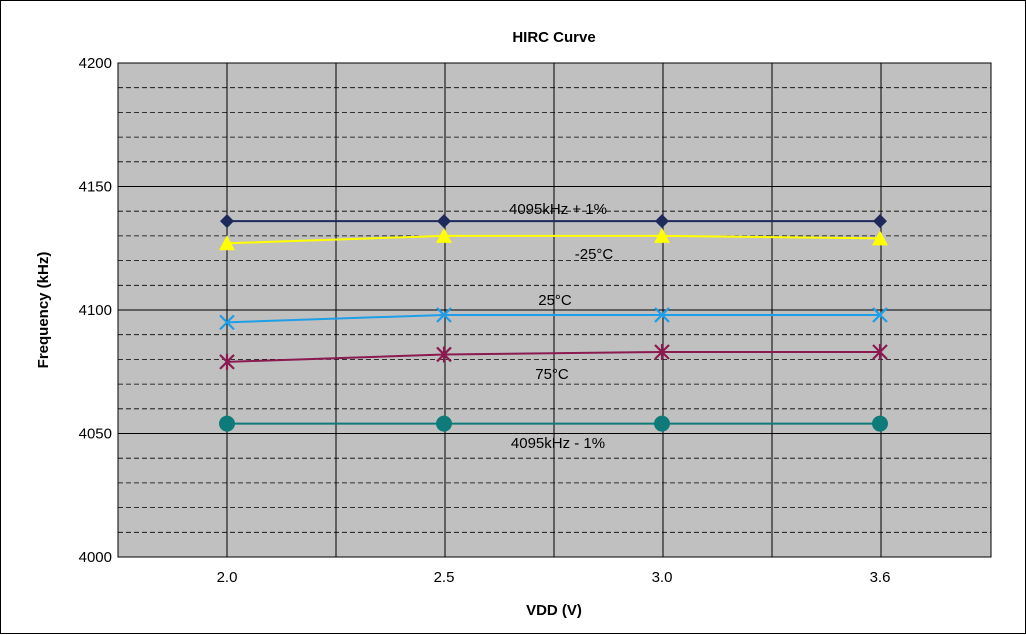  Describe the element at coordinates (95, 434) in the screenshot. I see `y-tick-label: 4050` at that location.